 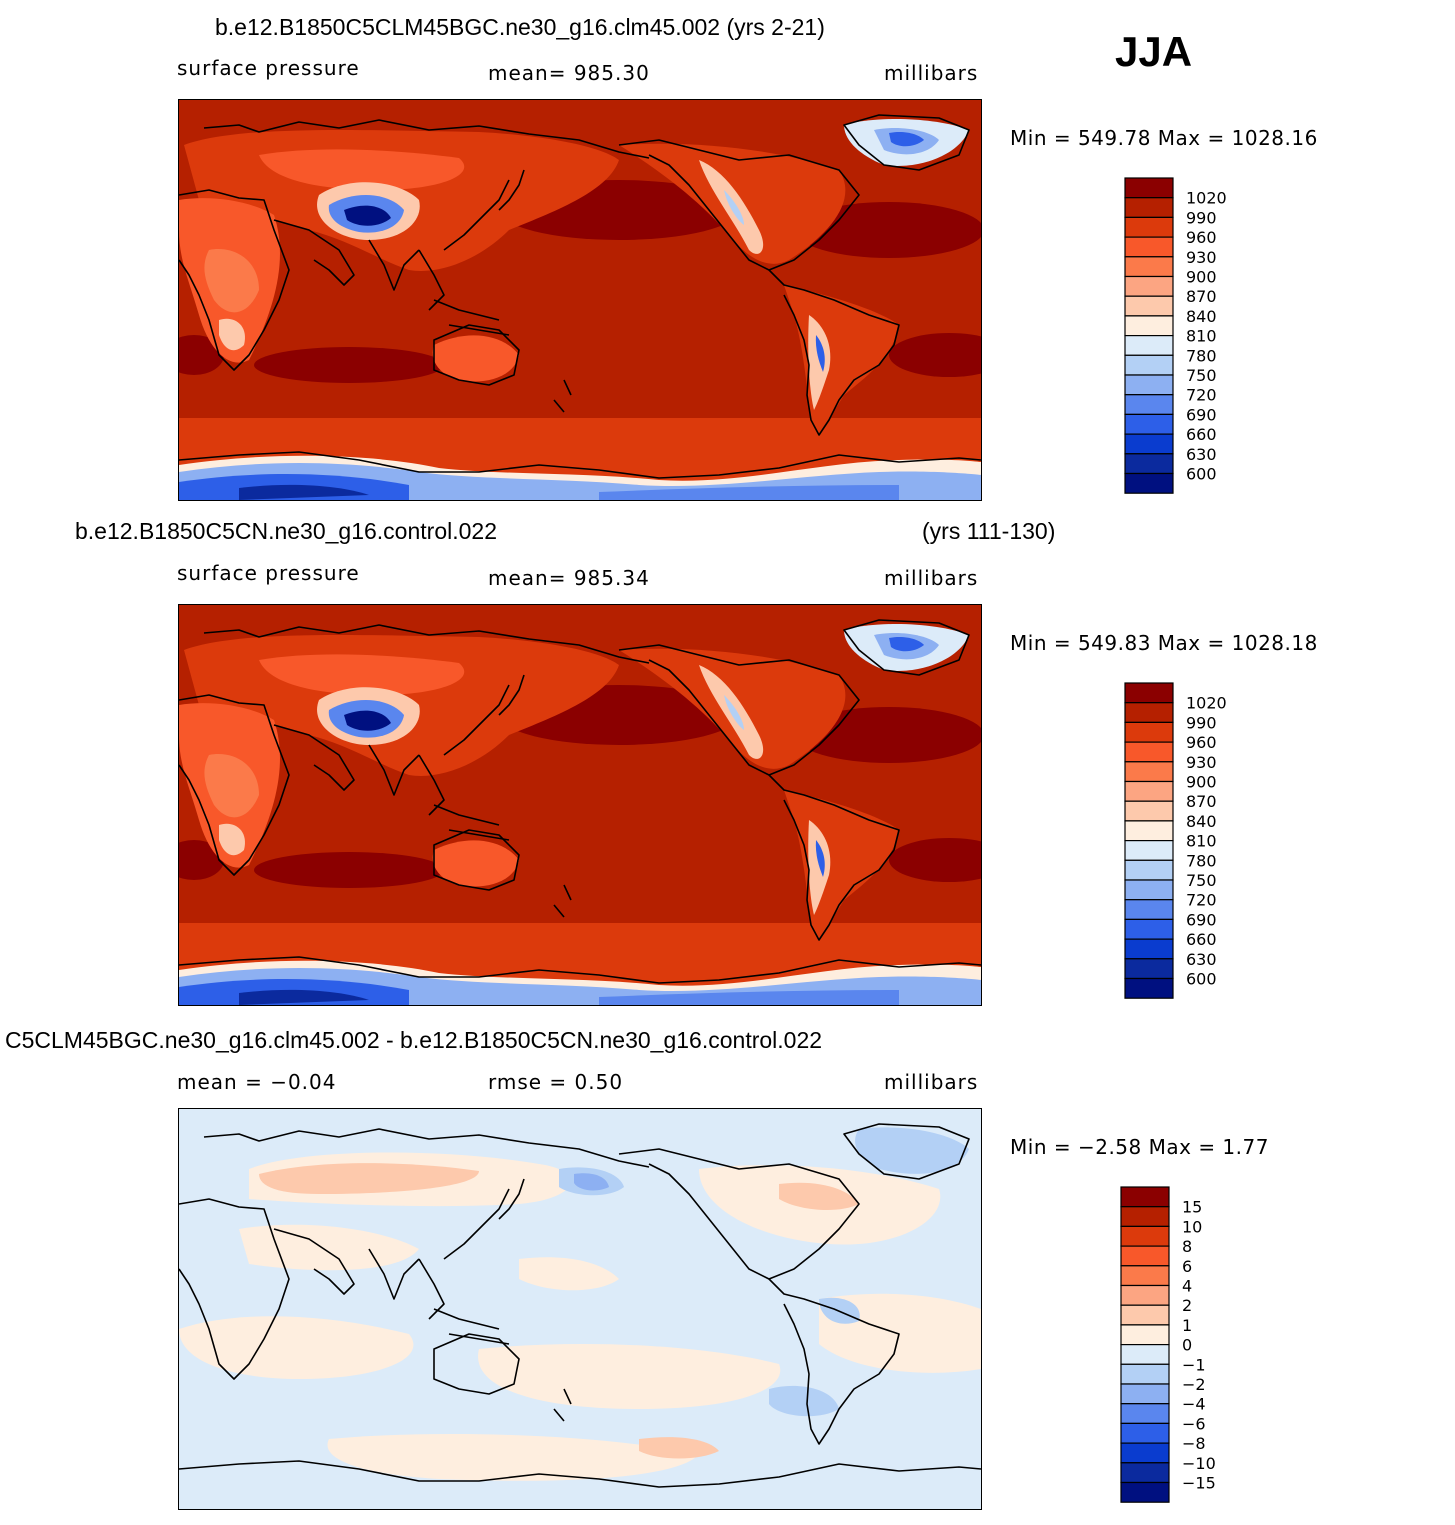 What do you see at coordinates (1206, 198) in the screenshot?
I see `colorbar-label: 1020` at bounding box center [1206, 198].